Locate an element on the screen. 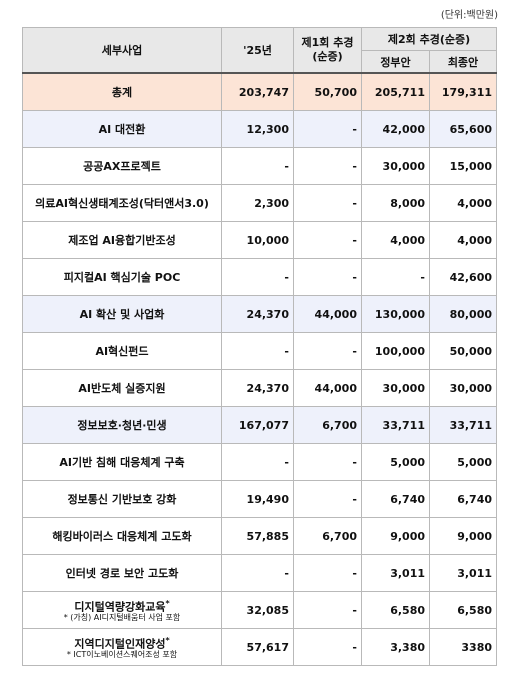 This screenshot has width=512, height=681. total-row: 총계 203,747 50,700 205,711 179,311 is located at coordinates (260, 91).